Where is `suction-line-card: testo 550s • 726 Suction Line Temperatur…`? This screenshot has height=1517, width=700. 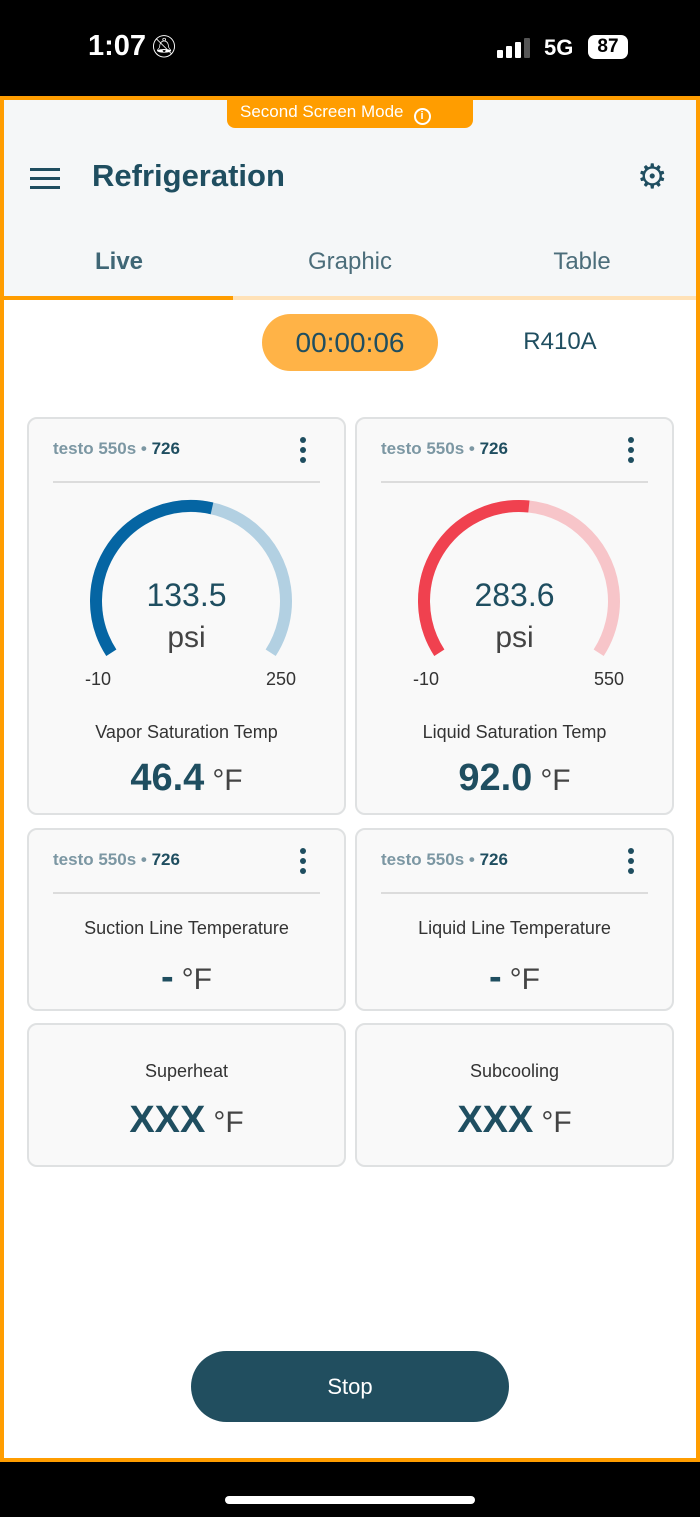 suction-line-card: testo 550s • 726 Suction Line Temperatur… is located at coordinates (186, 919).